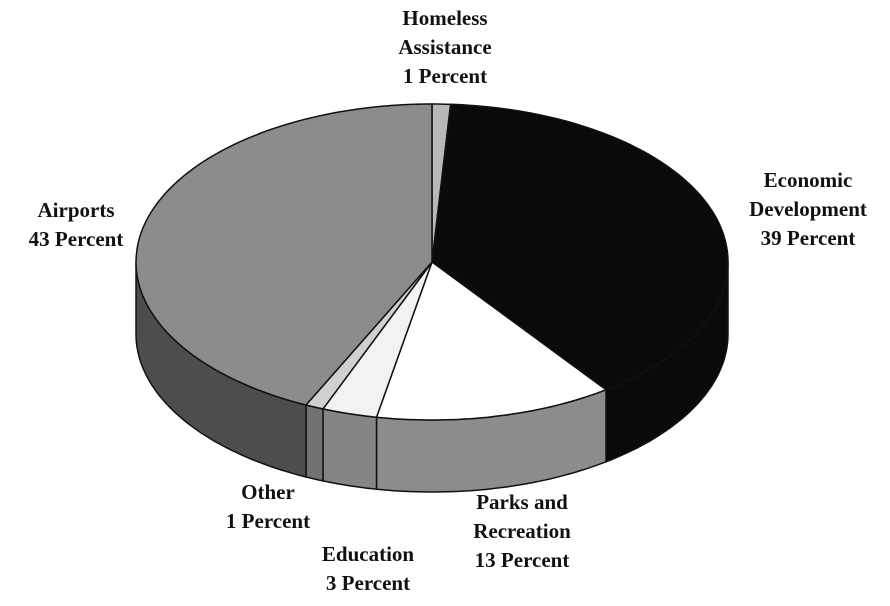 This screenshot has height=606, width=890. Describe the element at coordinates (522, 560) in the screenshot. I see `slice-value-label: 13 Percent` at that location.